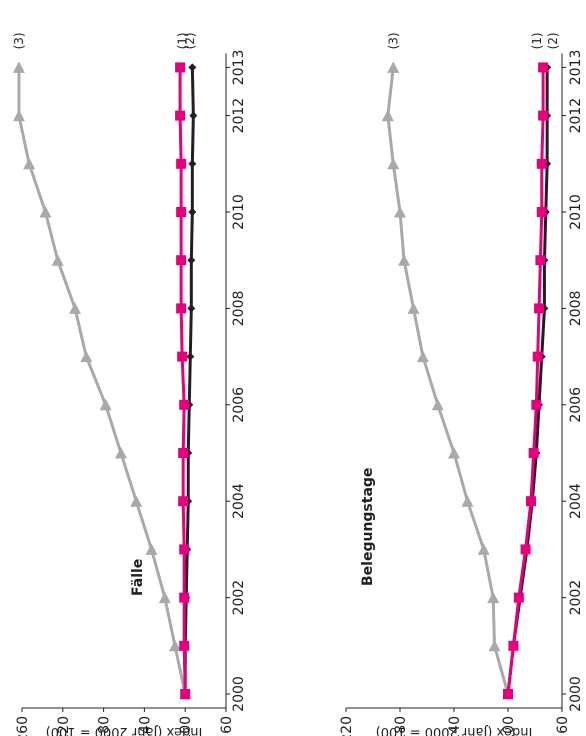 This screenshot has width=586, height=736. I want to click on y-tick-label: 140, so click(145, 726).